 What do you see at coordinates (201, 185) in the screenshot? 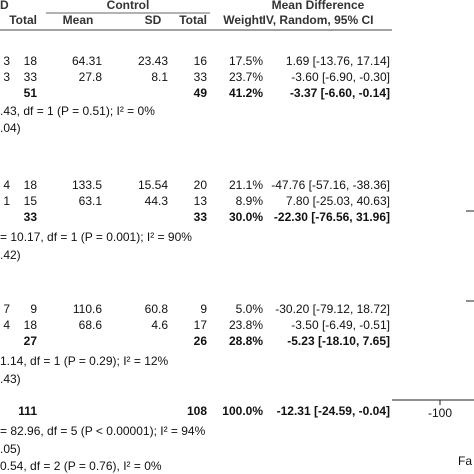
I see `table-cell: 20` at bounding box center [201, 185].